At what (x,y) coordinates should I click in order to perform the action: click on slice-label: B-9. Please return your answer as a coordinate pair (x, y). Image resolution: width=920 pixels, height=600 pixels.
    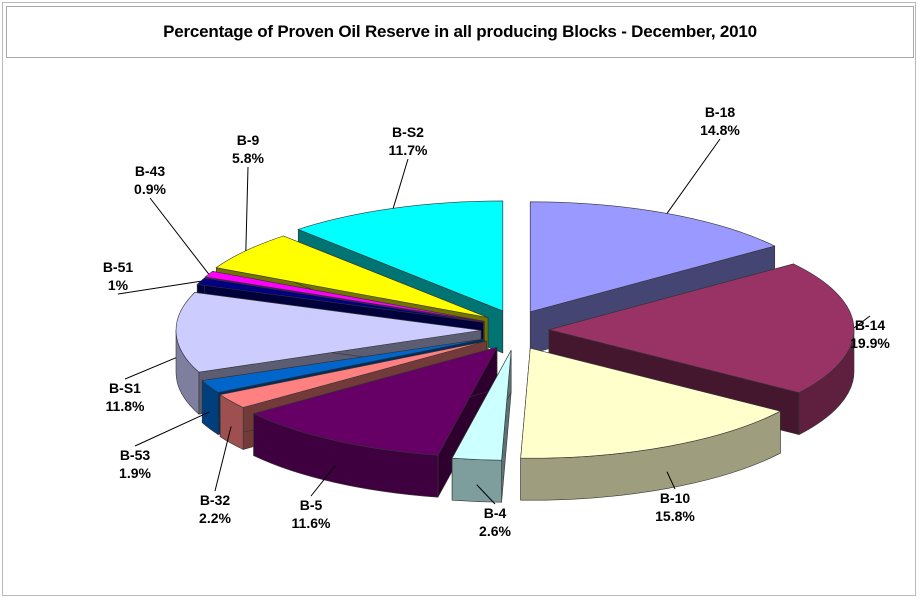
    Looking at the image, I should click on (248, 140).